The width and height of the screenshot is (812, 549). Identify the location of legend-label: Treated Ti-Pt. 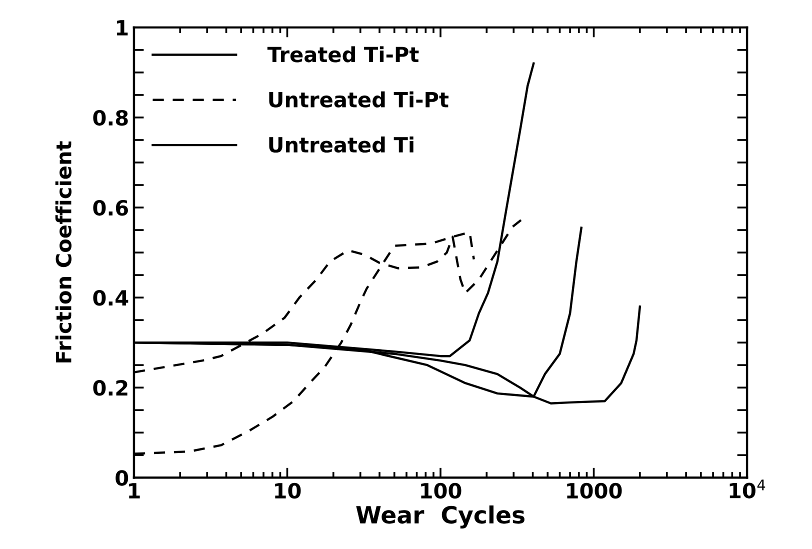
(343, 54).